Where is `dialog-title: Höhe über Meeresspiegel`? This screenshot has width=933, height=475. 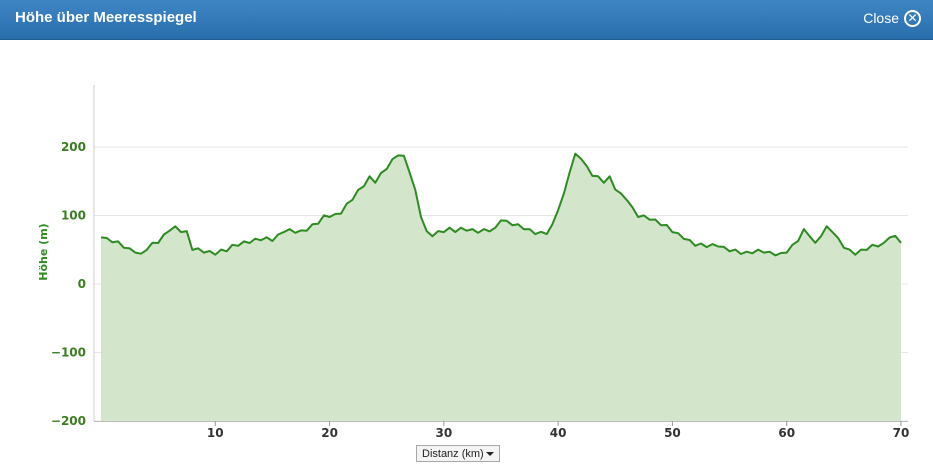
dialog-title: Höhe über Meeresspiegel is located at coordinates (106, 17).